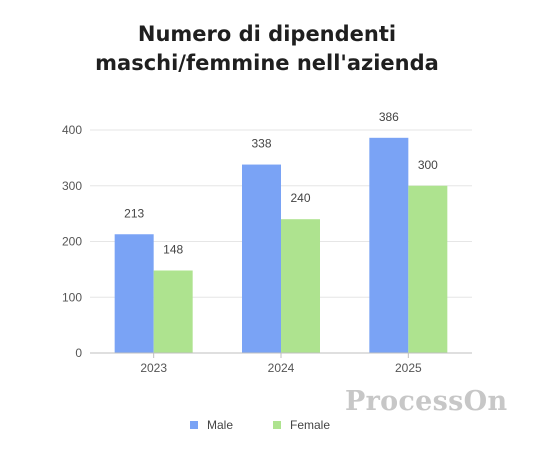 The height and width of the screenshot is (465, 534). I want to click on chart-title-line-1: Numero di dipendenti, so click(267, 34).